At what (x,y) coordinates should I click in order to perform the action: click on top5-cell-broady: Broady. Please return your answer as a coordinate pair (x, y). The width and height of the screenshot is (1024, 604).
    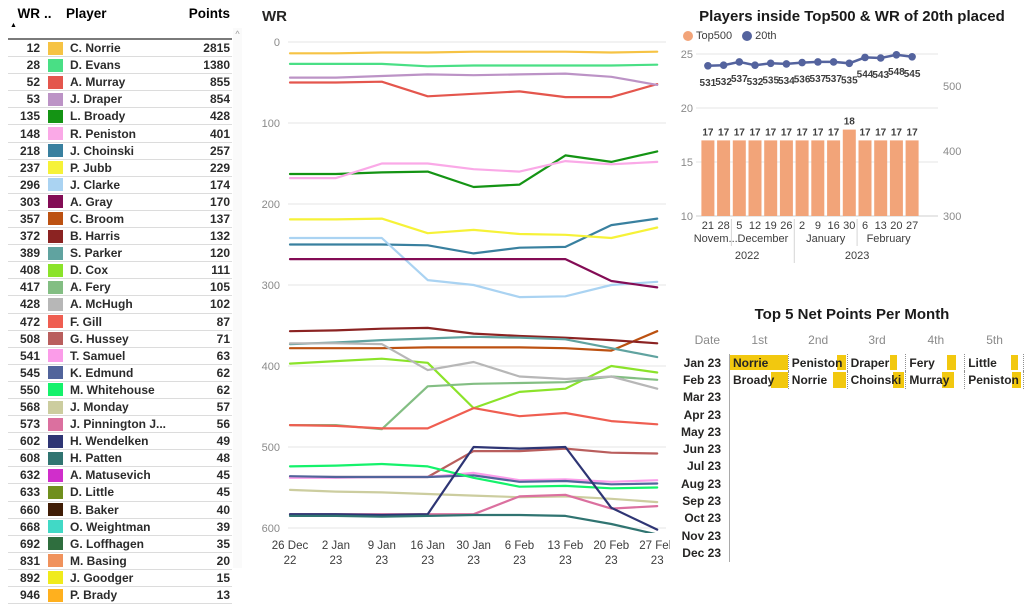
    Looking at the image, I should click on (759, 380).